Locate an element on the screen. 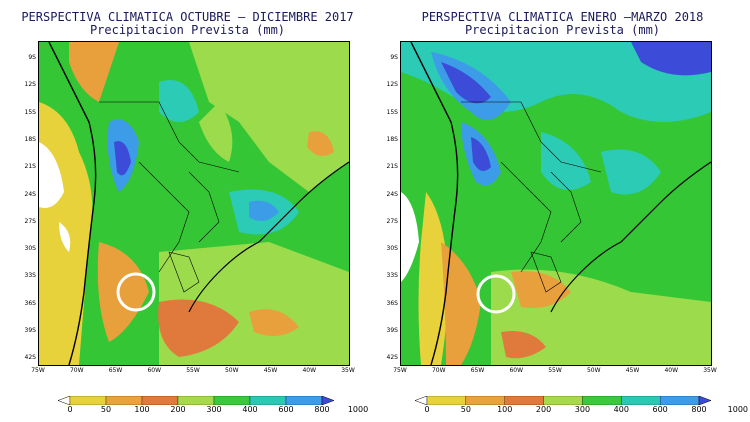 The width and height of the screenshot is (750, 422). map-title: PERSPECTIVA CLIMATICA ENERO –MARZO 2018 is located at coordinates (562, 17).